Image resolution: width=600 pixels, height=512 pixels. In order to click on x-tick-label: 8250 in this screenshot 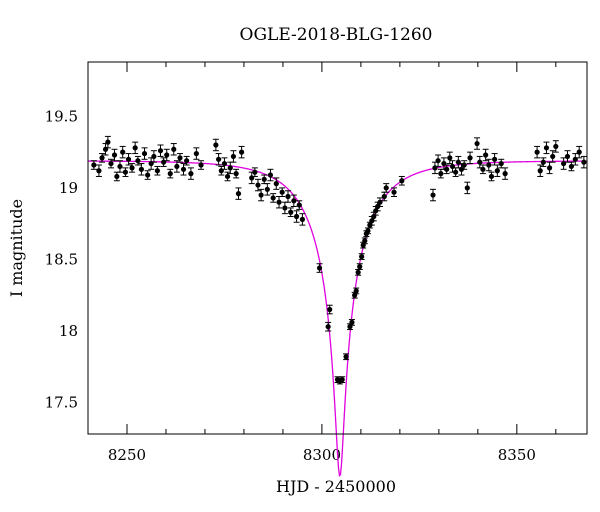, I will do `click(127, 455)`.